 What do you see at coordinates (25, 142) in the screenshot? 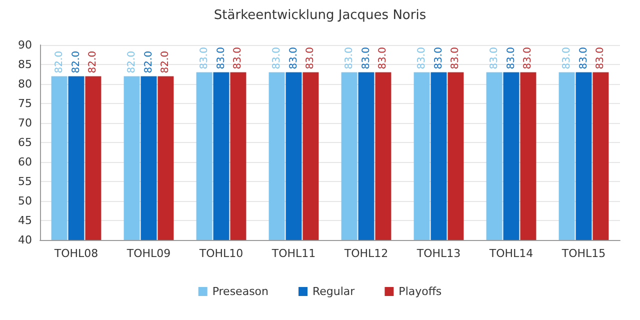
I see `y-tick-label: 65` at bounding box center [25, 142].